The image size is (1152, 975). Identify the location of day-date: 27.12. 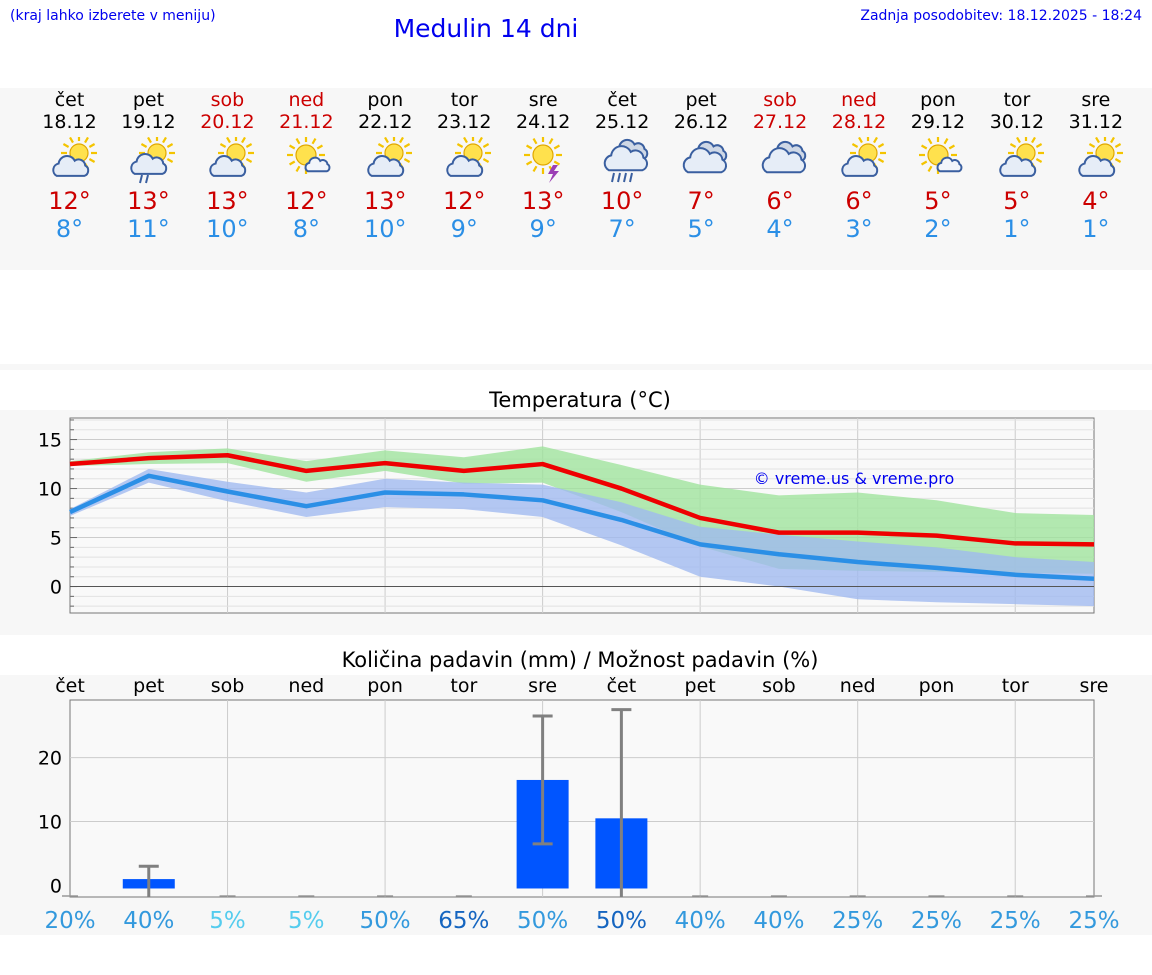
(780, 122).